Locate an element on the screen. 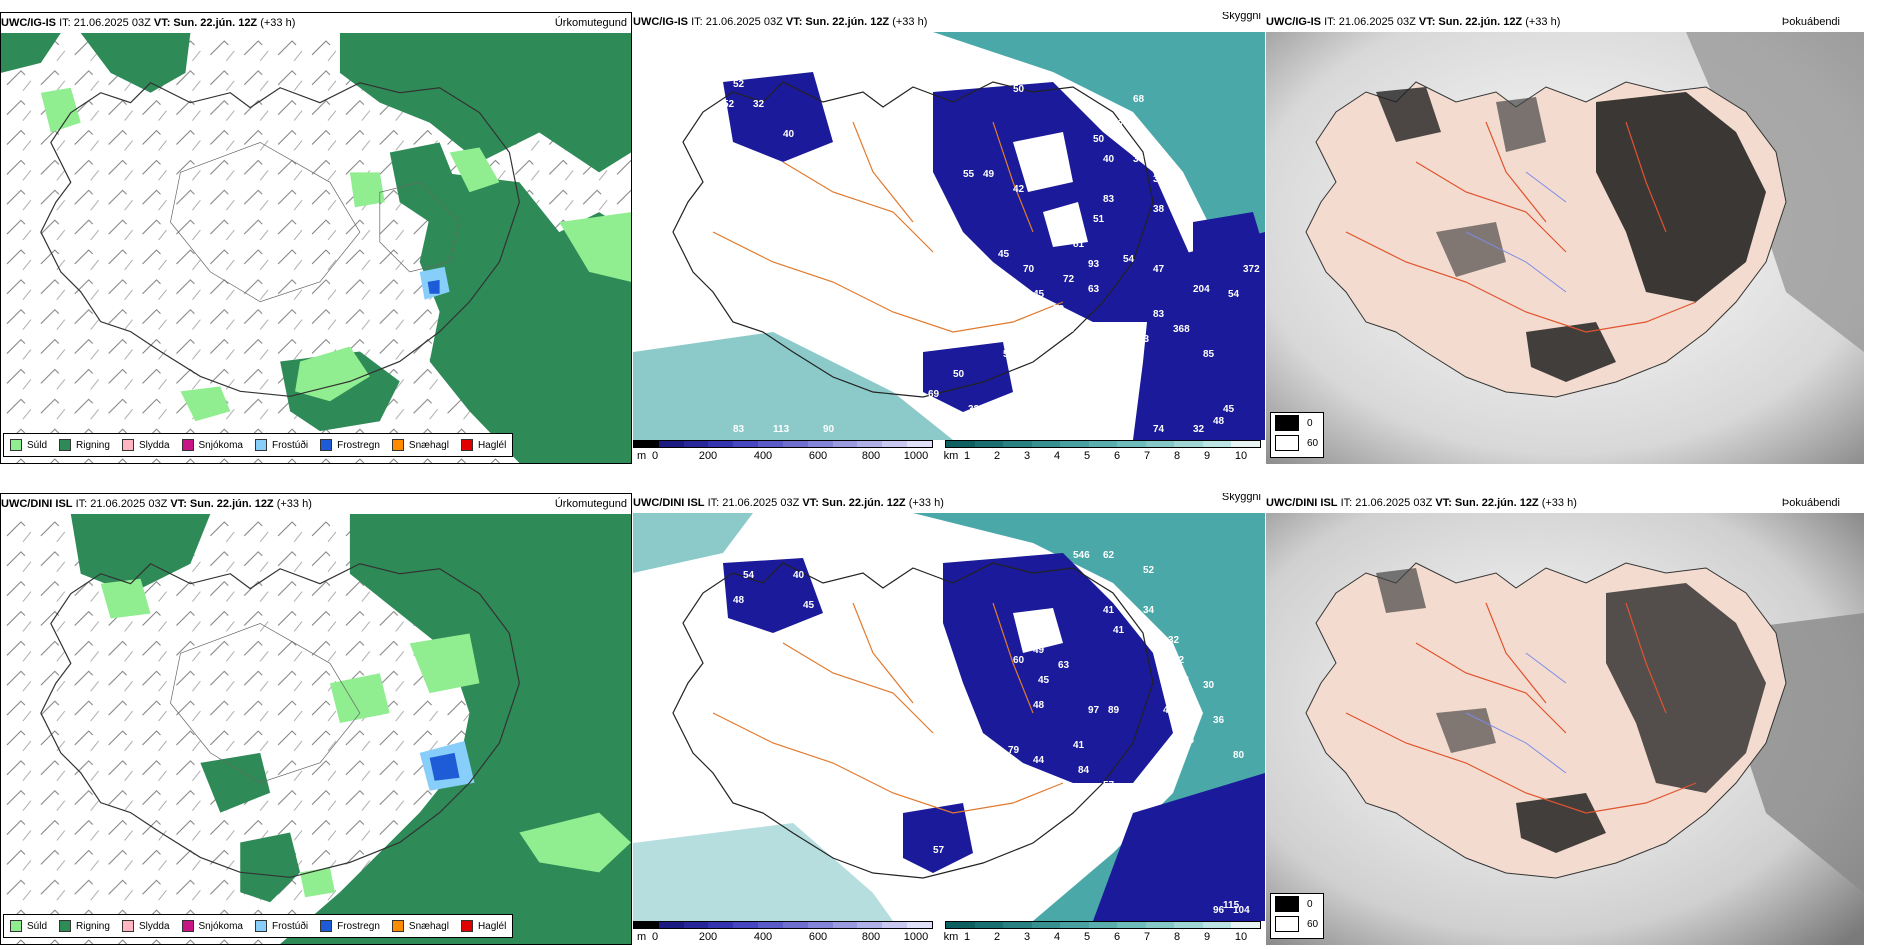 The height and width of the screenshot is (950, 1900). legend-item: Snjókoma is located at coordinates (212, 926).